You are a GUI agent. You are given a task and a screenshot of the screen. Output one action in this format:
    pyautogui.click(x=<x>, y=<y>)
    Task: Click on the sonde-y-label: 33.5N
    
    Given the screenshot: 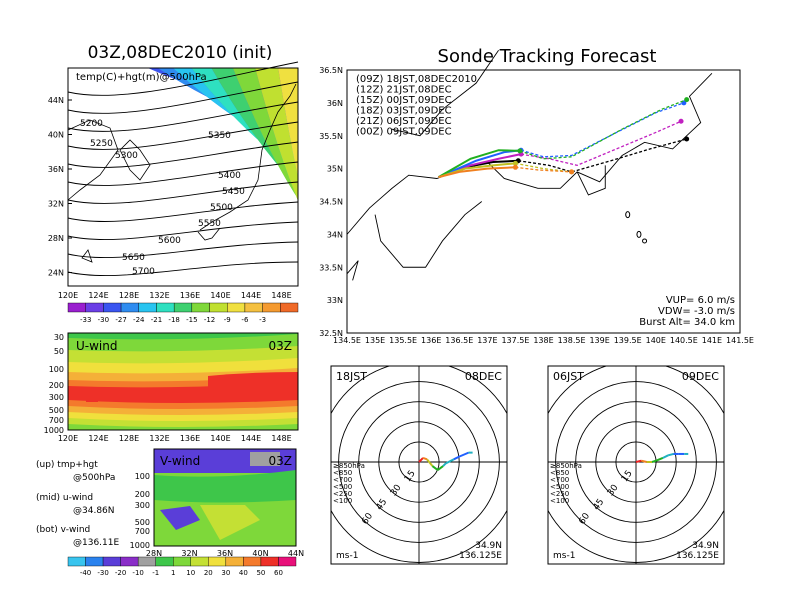 What is the action you would take?
    pyautogui.click(x=331, y=267)
    